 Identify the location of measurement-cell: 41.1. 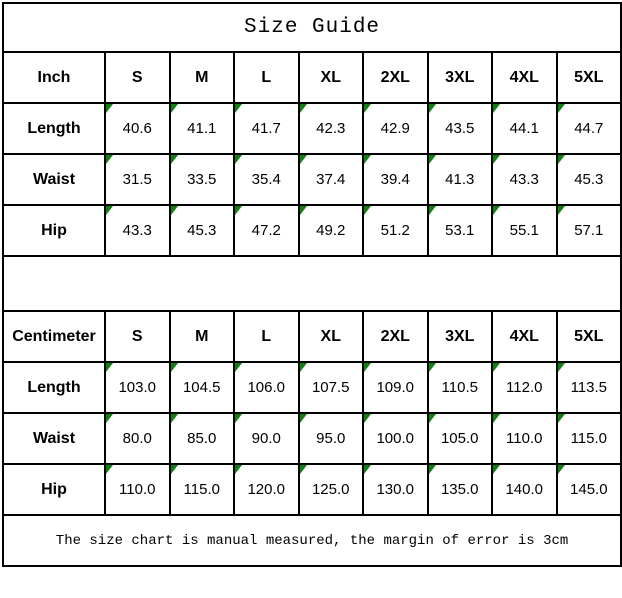
(201, 128).